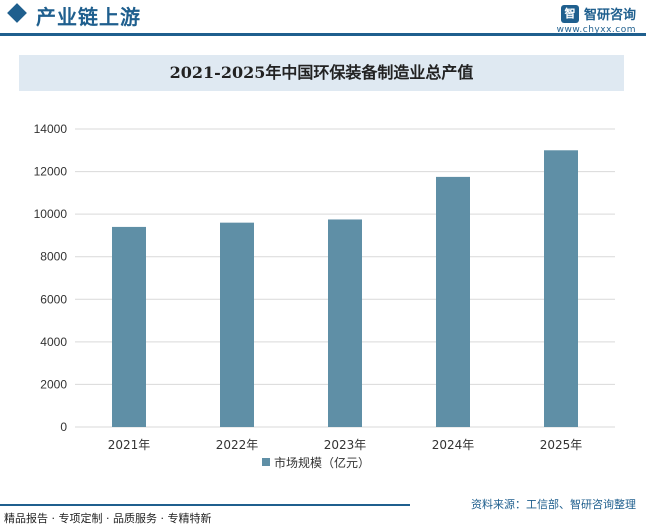  Describe the element at coordinates (53, 384) in the screenshot. I see `y-tick-label: 2000` at that location.